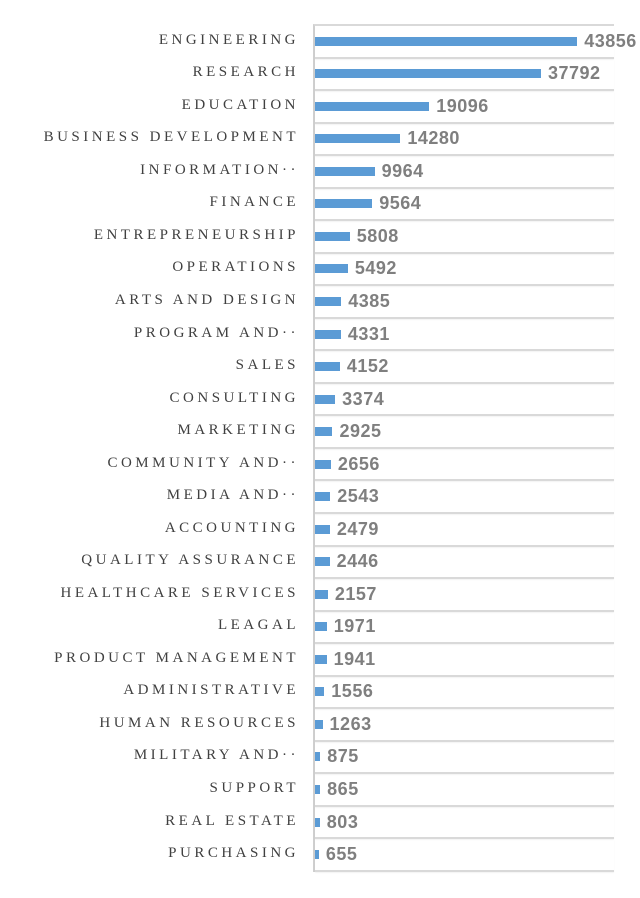 This screenshot has width=640, height=898. Describe the element at coordinates (402, 170) in the screenshot. I see `value-label: 9964` at that location.